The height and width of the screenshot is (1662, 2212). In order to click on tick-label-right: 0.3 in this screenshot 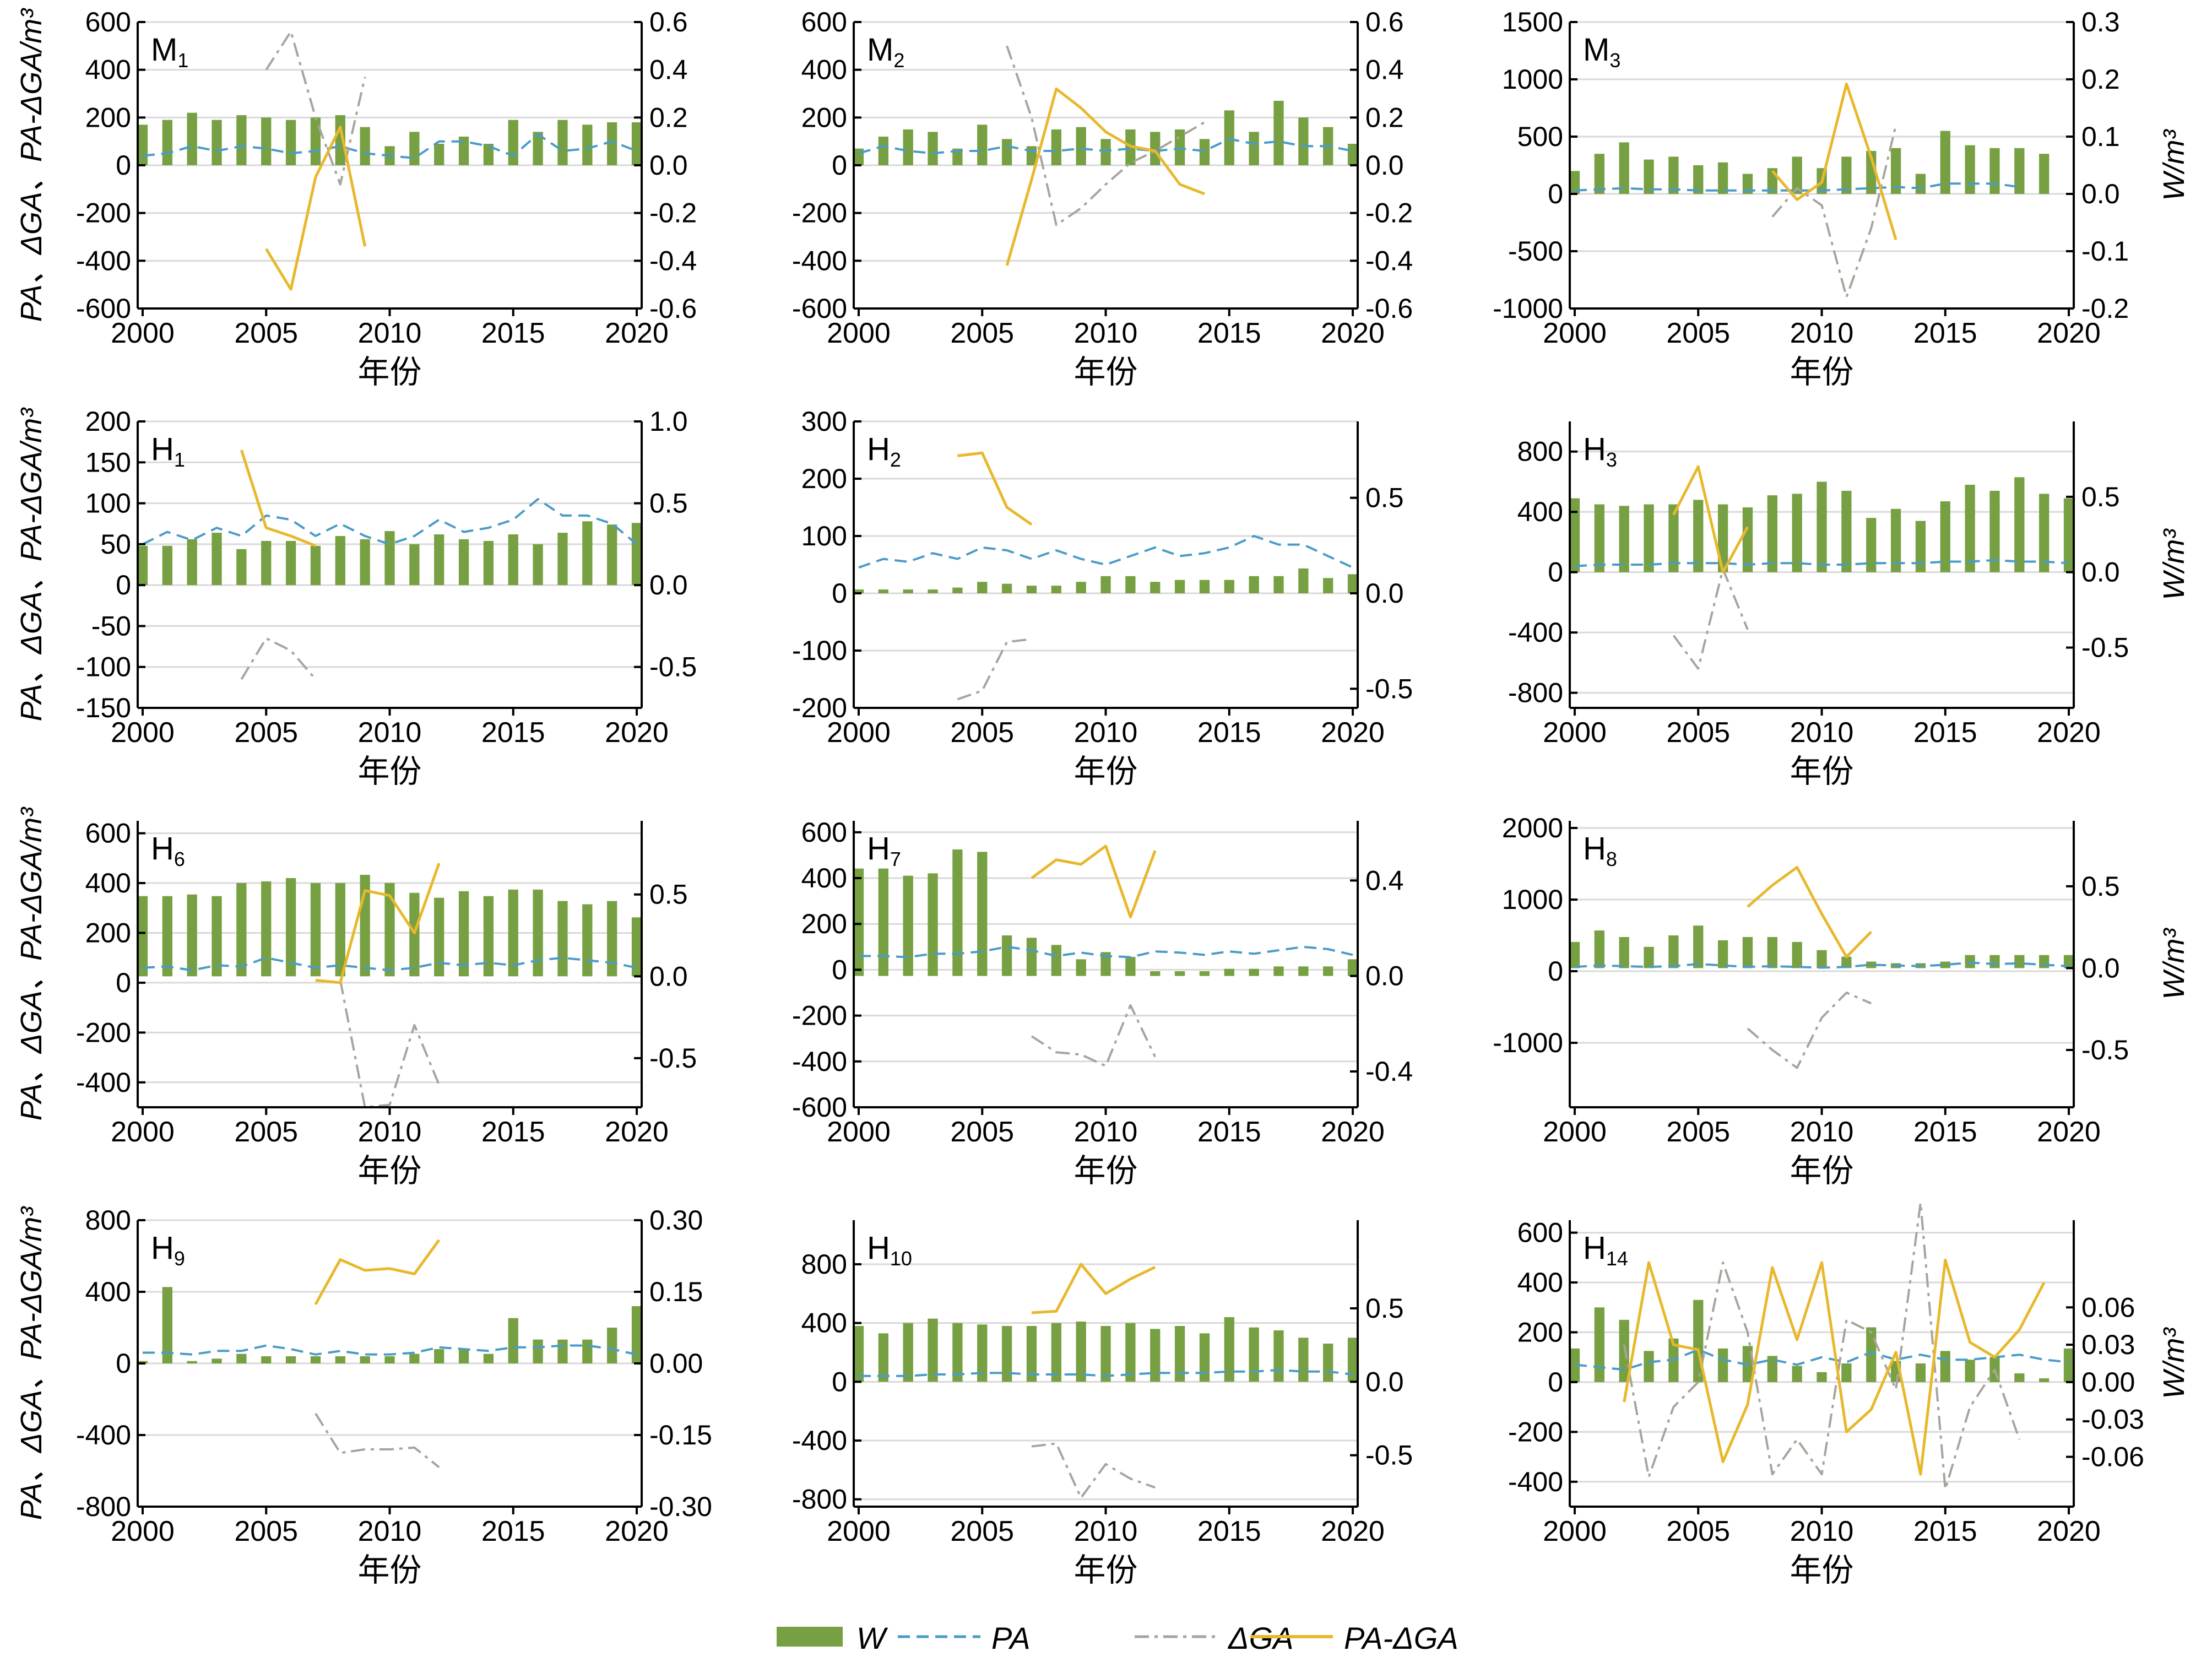, I will do `click(2100, 22)`.